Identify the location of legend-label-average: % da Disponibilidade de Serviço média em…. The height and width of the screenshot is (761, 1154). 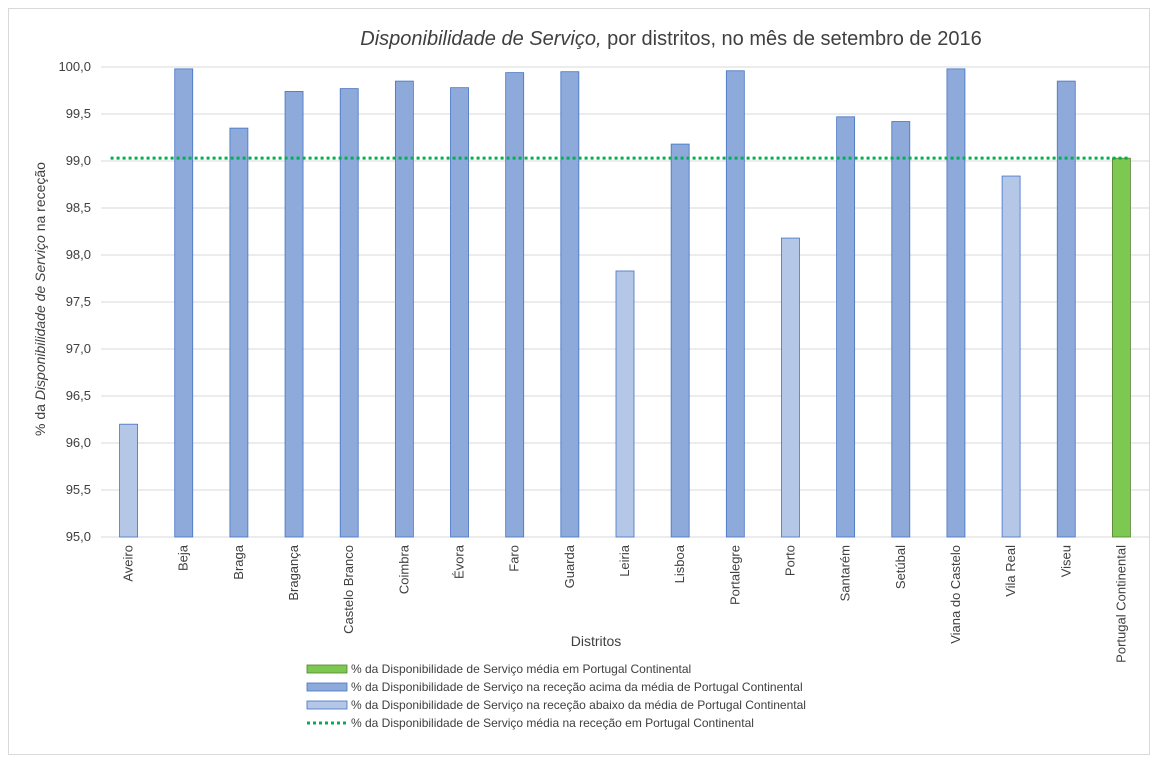
(521, 669).